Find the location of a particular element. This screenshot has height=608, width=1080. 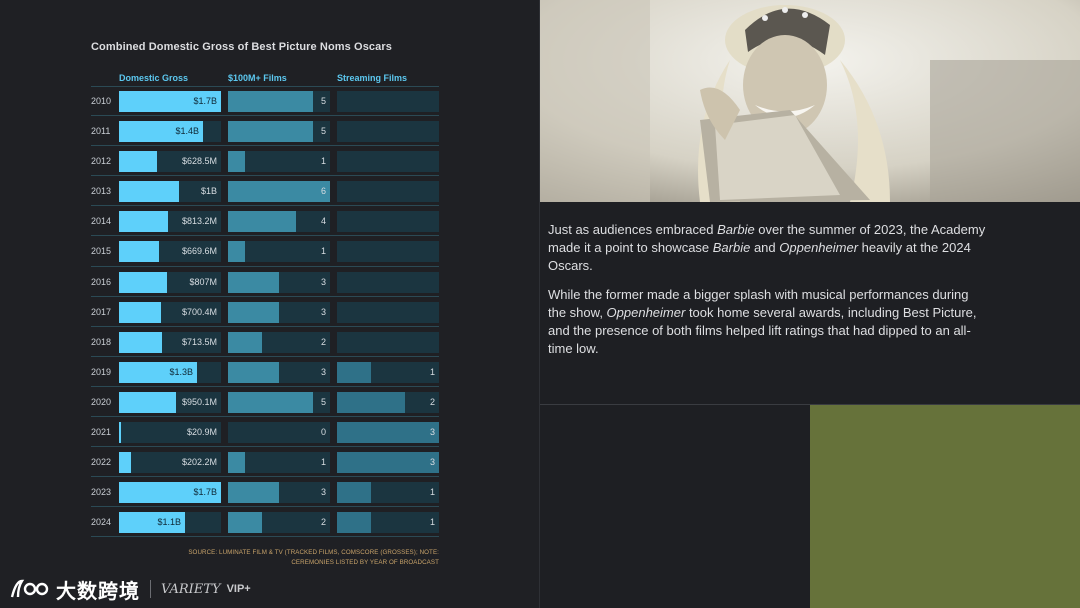

domestic-gross-value-label: $1.1B is located at coordinates (169, 522).